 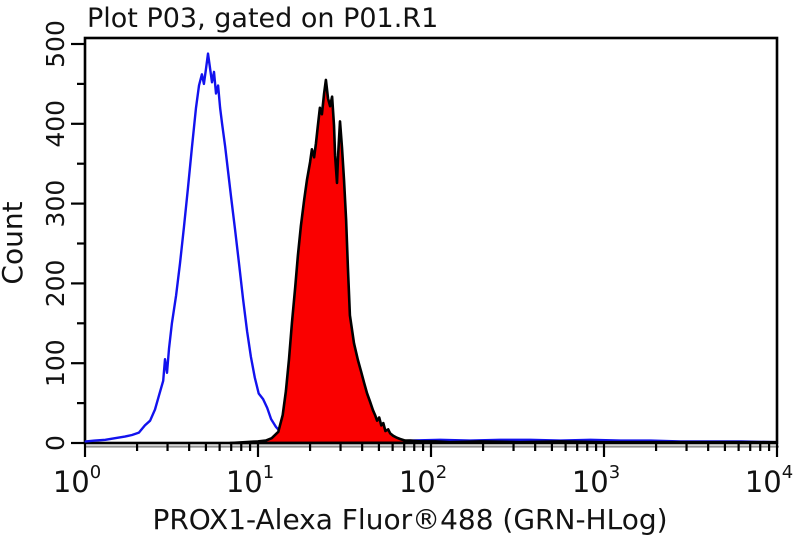 What do you see at coordinates (55, 204) in the screenshot?
I see `y-tick-label: 300` at bounding box center [55, 204].